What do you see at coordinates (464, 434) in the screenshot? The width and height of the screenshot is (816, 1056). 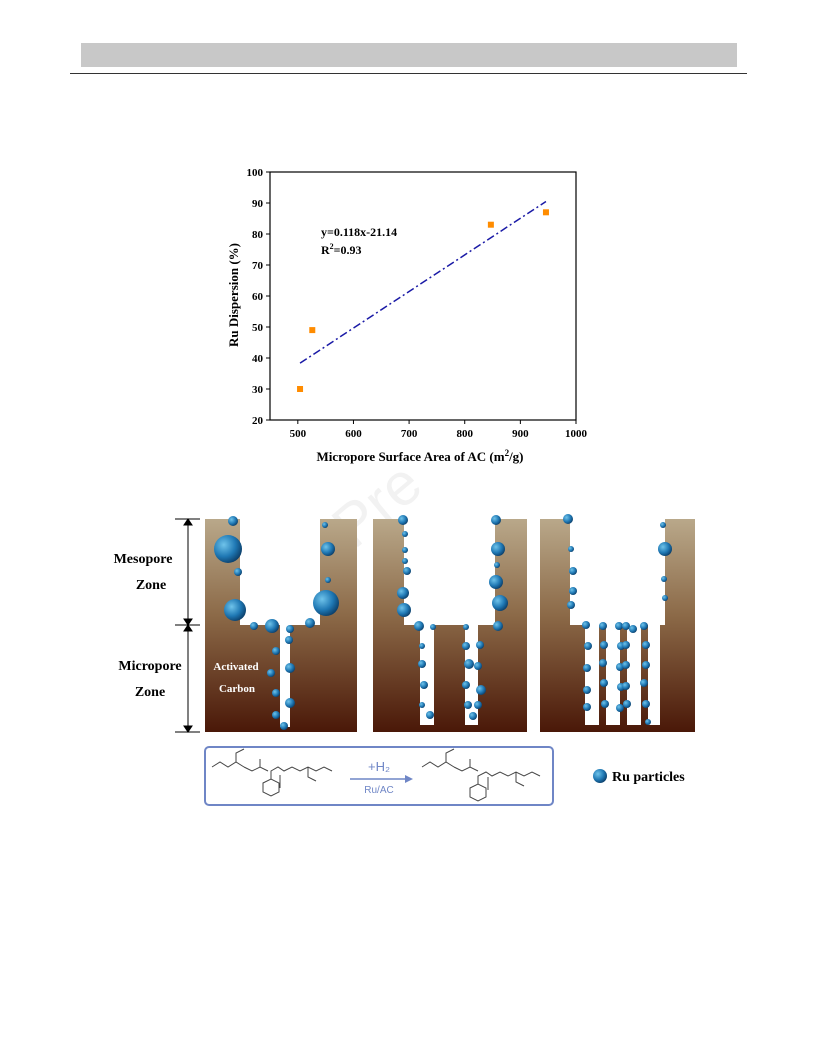 I see `x-tick-label: 800` at bounding box center [464, 434].